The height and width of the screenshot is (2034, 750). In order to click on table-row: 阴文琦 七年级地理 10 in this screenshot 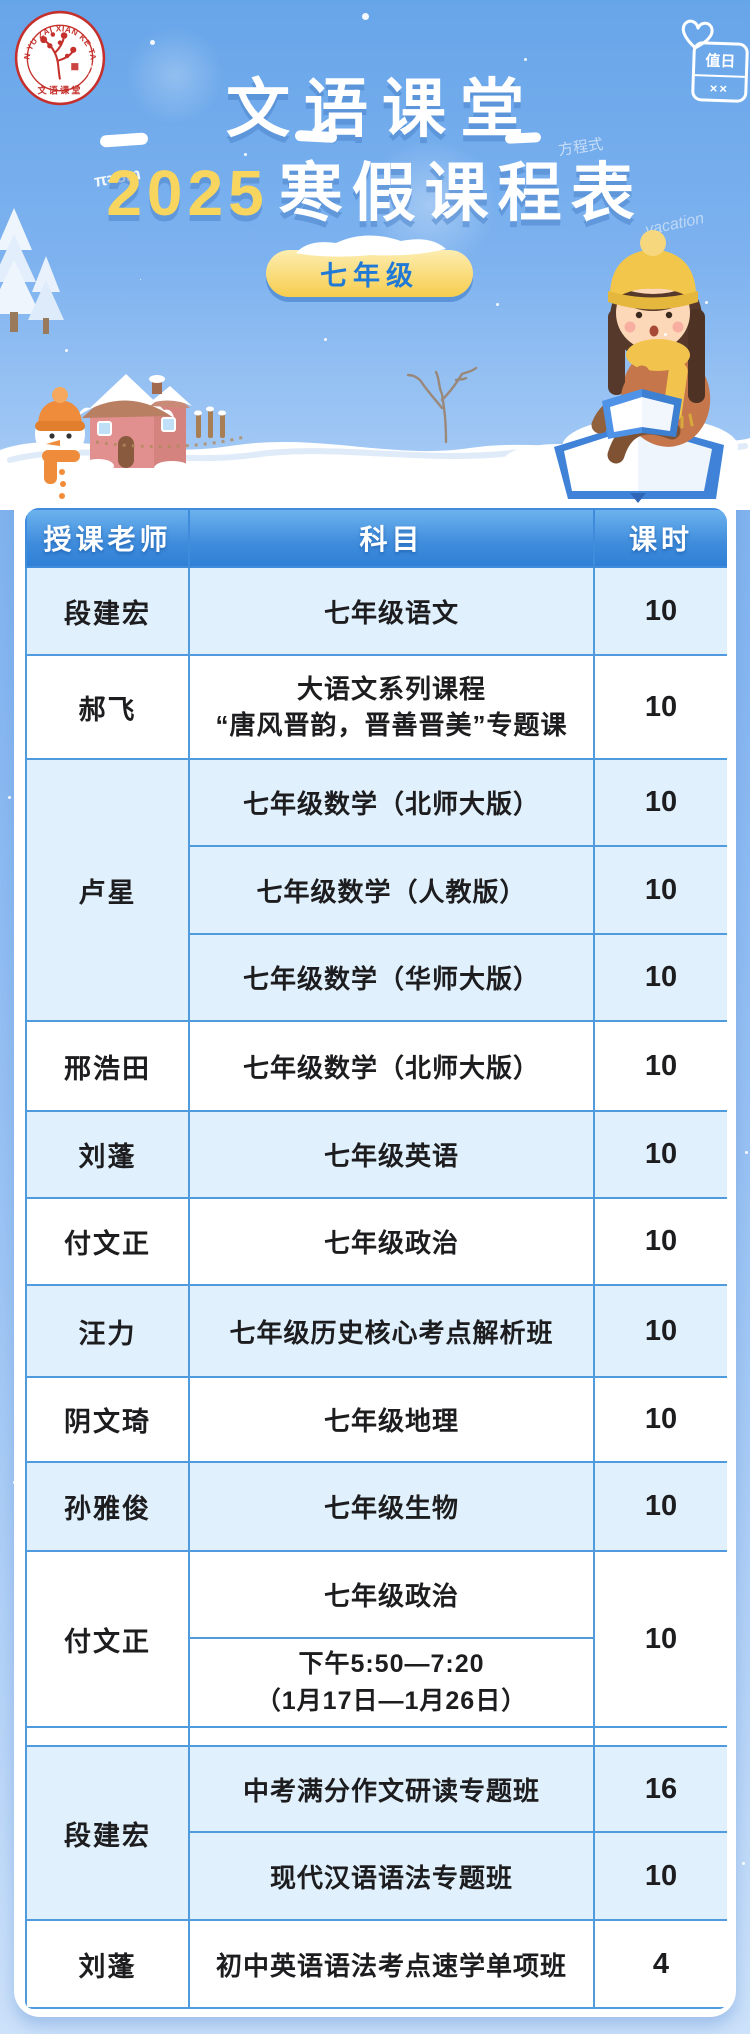, I will do `click(376, 1419)`.